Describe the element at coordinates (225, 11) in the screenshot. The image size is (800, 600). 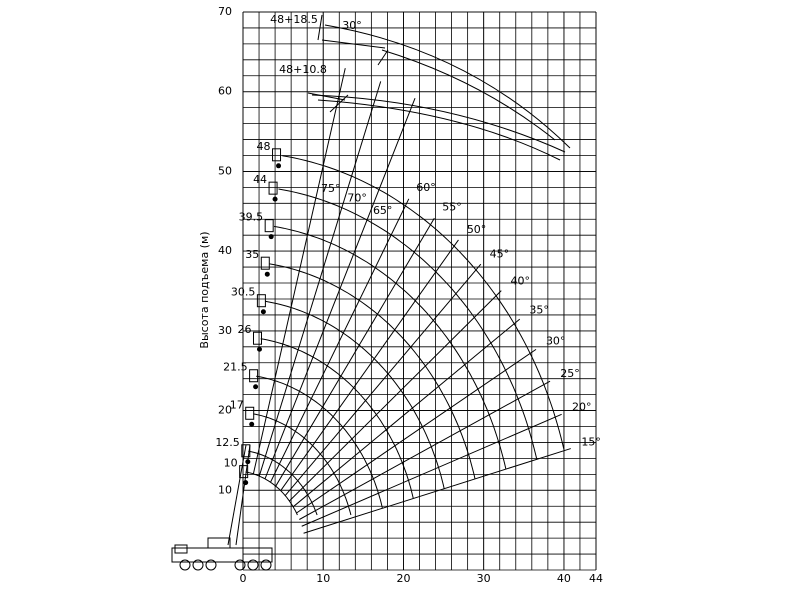
I see `y-tick-label: 70` at that location.